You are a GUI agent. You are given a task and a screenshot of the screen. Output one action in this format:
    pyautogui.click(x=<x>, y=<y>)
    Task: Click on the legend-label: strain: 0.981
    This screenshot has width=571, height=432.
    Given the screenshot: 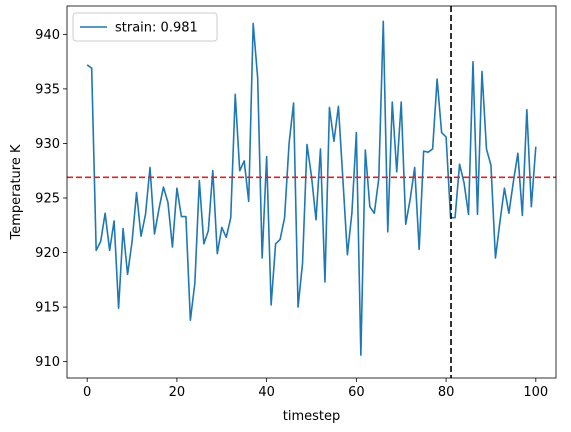 What is the action you would take?
    pyautogui.click(x=156, y=28)
    